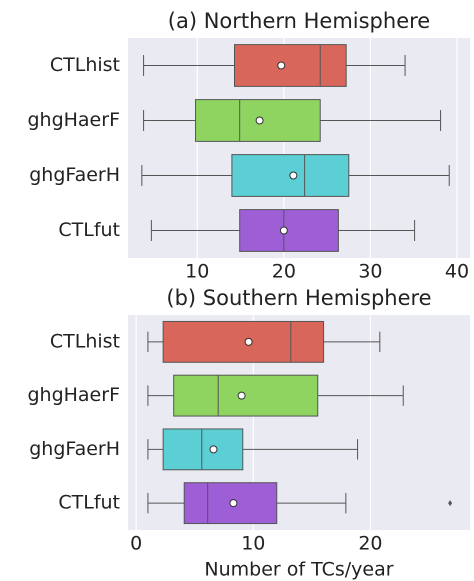 The image size is (474, 581). What do you see at coordinates (298, 298) in the screenshot?
I see `chart-title: (b) Southern Hemisphere` at bounding box center [298, 298].